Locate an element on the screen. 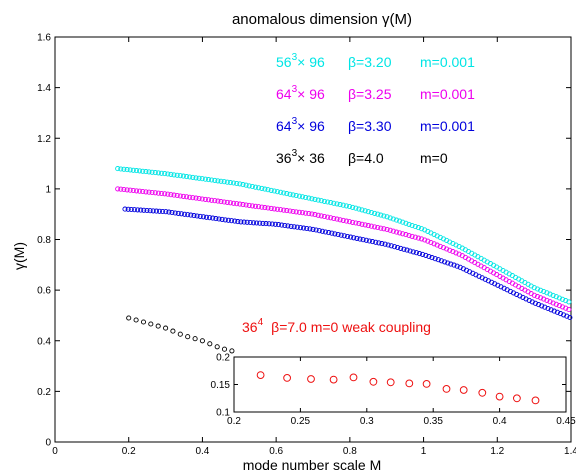  inset-data-point-red is located at coordinates (353, 377).